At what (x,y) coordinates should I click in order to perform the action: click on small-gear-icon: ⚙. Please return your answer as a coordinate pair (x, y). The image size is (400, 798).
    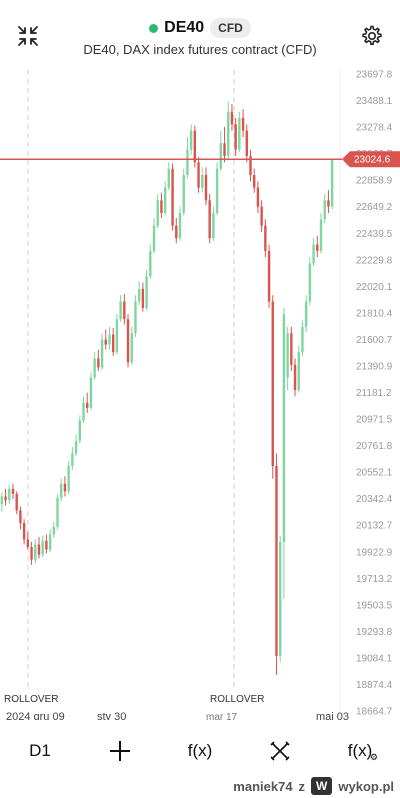
    Looking at the image, I should click on (373, 757).